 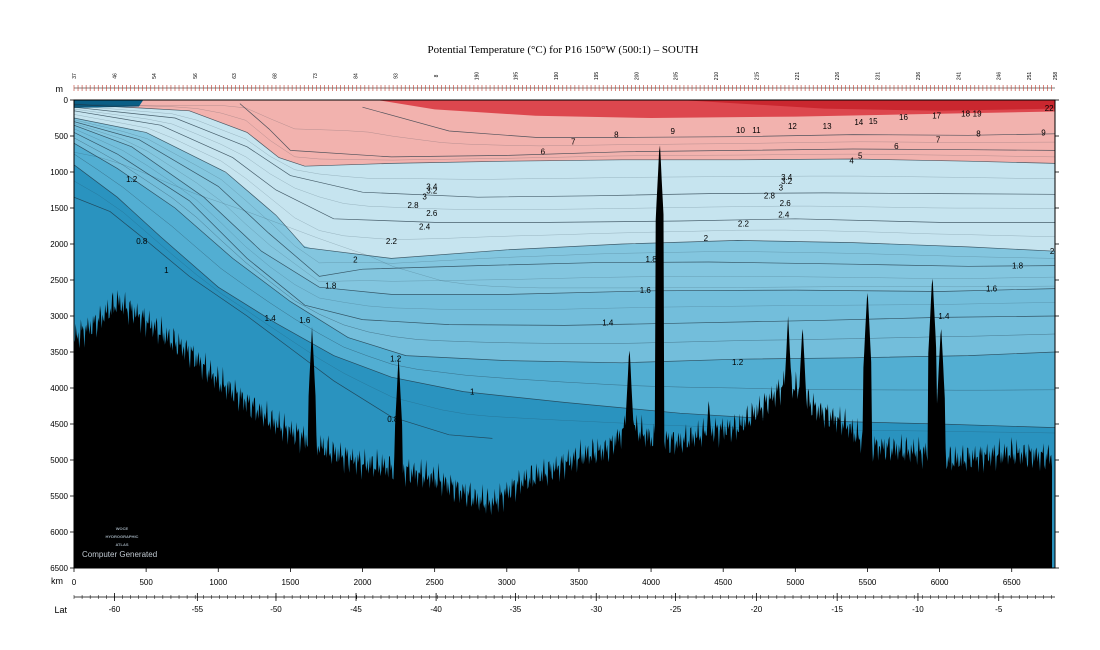 I want to click on depth-unit-label: m, so click(x=60, y=89).